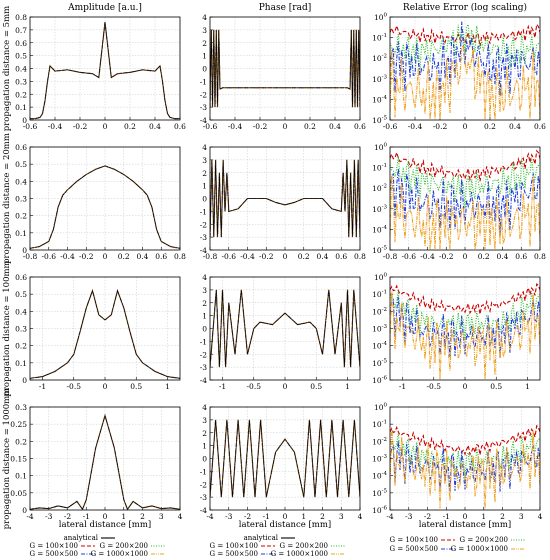 Image resolution: width=550 pixels, height=560 pixels. Describe the element at coordinates (67, 256) in the screenshot. I see `x-tick-label: -0.4` at that location.